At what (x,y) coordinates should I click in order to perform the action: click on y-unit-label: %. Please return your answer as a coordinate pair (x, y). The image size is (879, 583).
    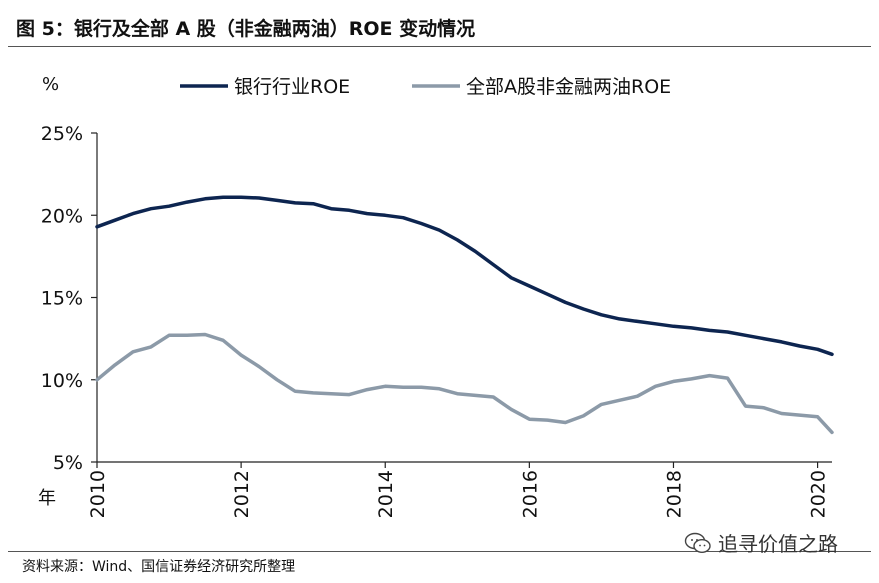
    Looking at the image, I should click on (50, 84).